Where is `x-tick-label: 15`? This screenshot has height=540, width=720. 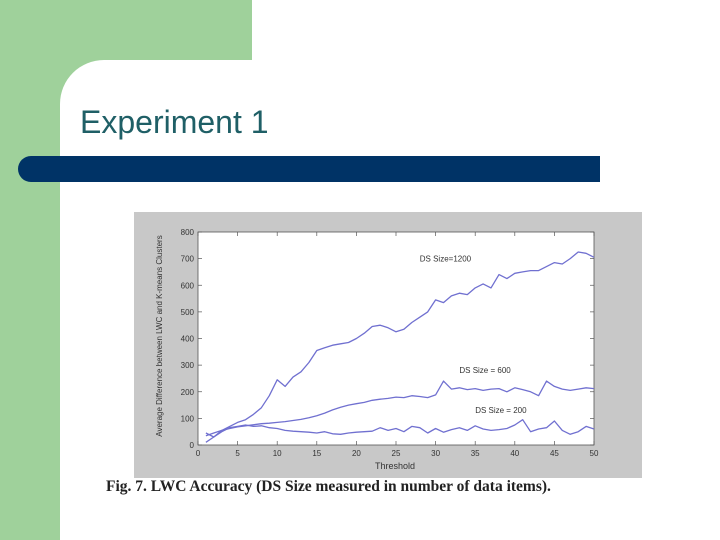 x-tick-label: 15 is located at coordinates (316, 453).